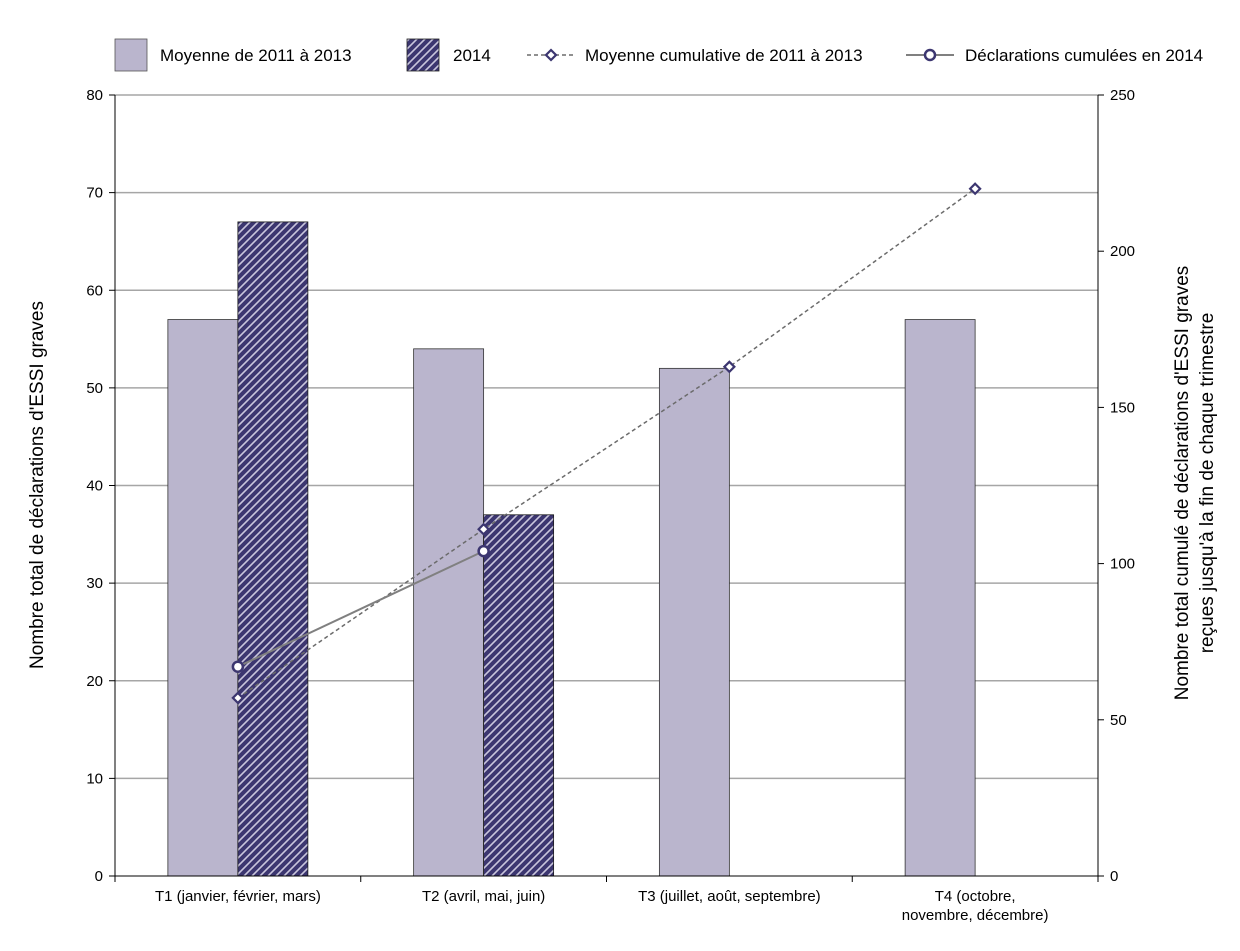  I want to click on right-tick-label: 100, so click(1122, 564).